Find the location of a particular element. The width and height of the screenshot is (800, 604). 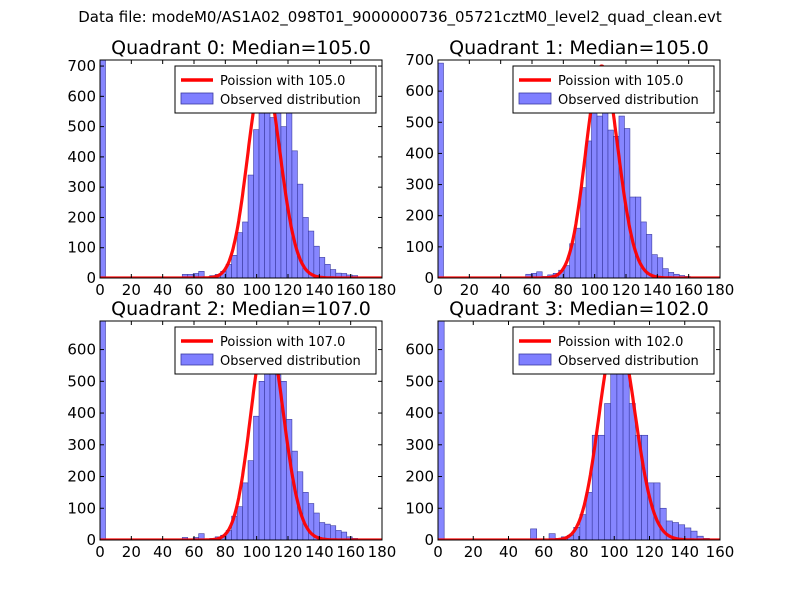

legend-label-poisson: Poission with 107.0 is located at coordinates (282, 342).